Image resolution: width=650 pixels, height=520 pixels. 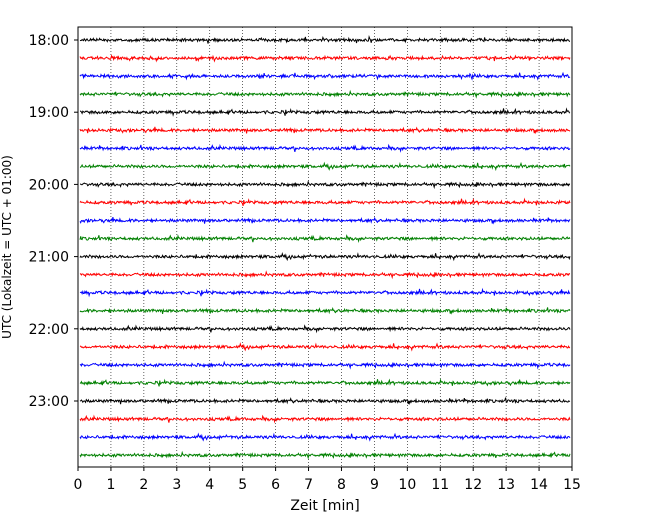 What do you see at coordinates (49, 402) in the screenshot?
I see `y-tick-label-23:00: 23:00` at bounding box center [49, 402].